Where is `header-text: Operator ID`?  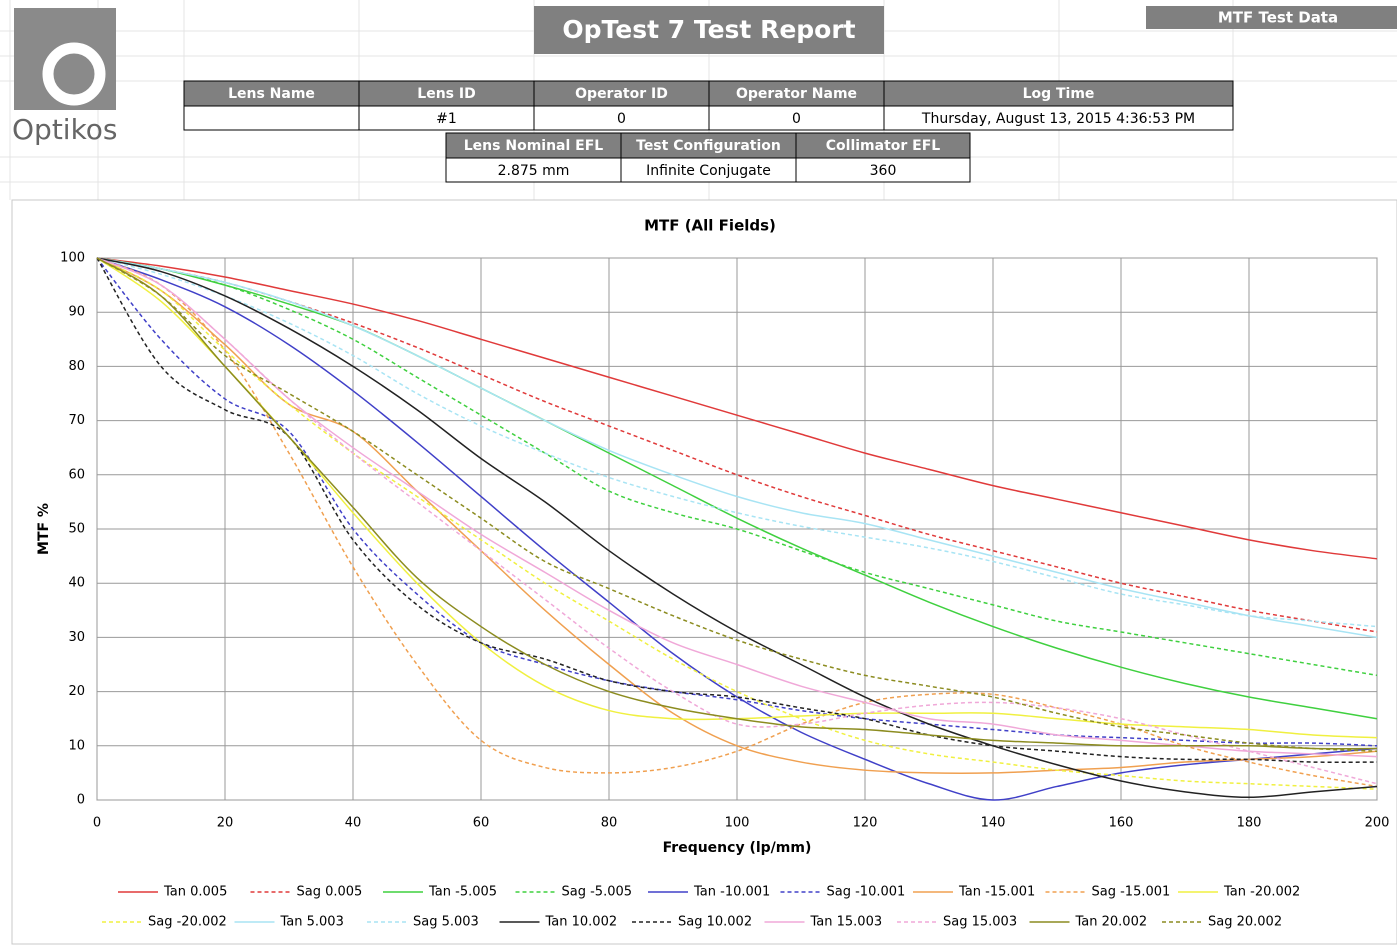
header-text: Operator ID is located at coordinates (621, 94).